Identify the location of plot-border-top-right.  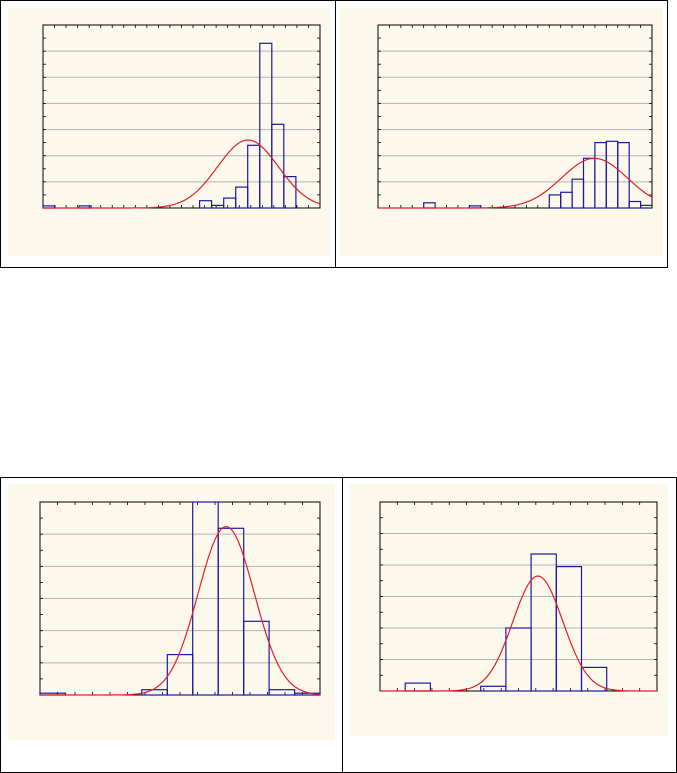
(515, 116).